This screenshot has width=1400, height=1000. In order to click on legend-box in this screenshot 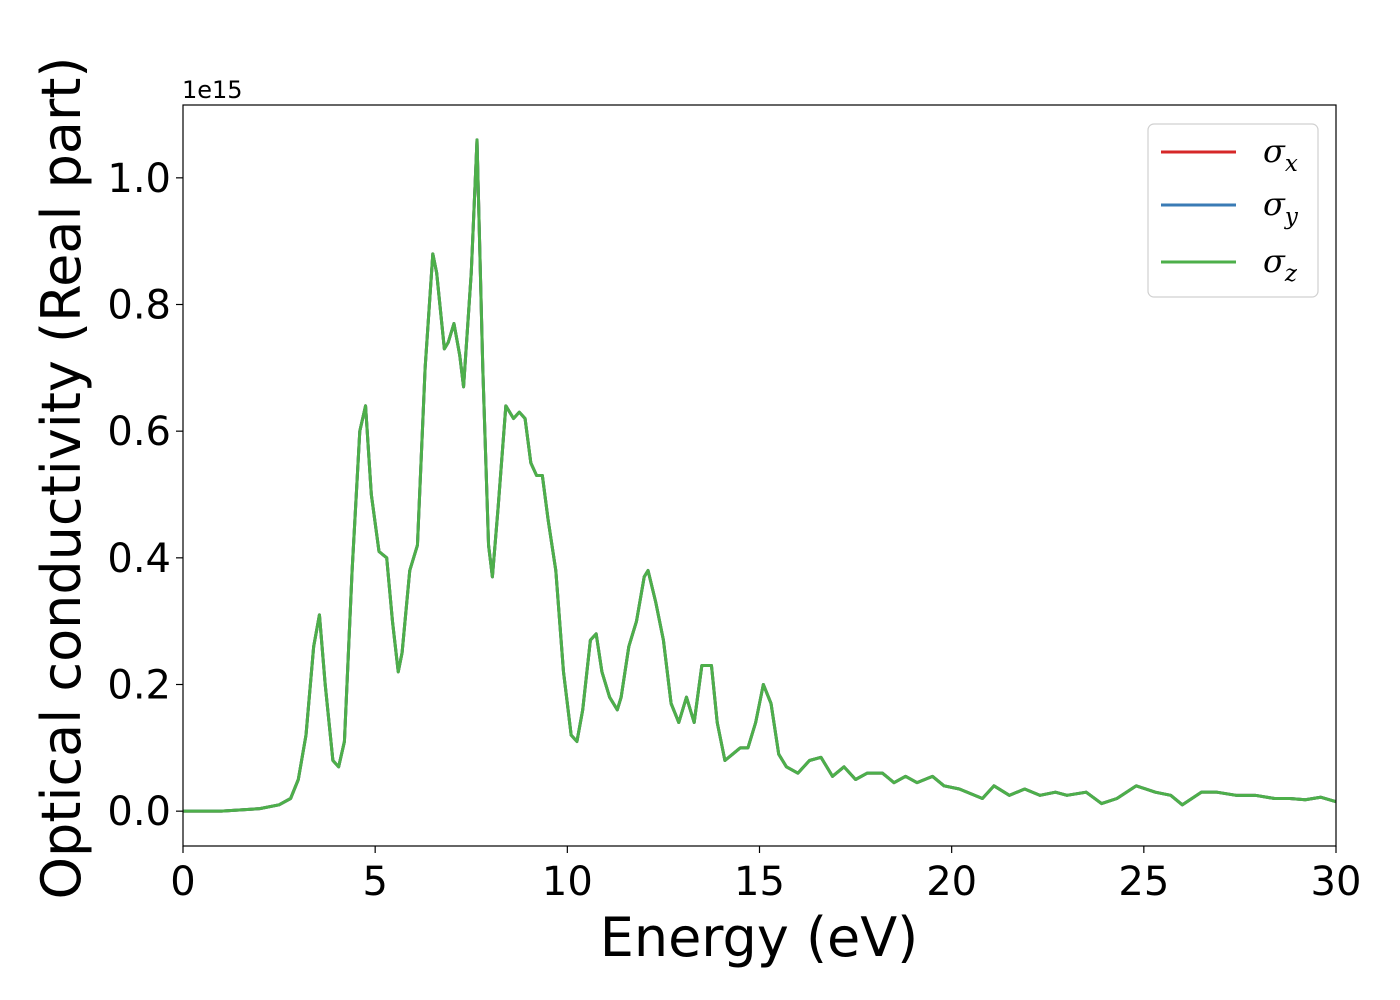, I will do `click(1233, 210)`.